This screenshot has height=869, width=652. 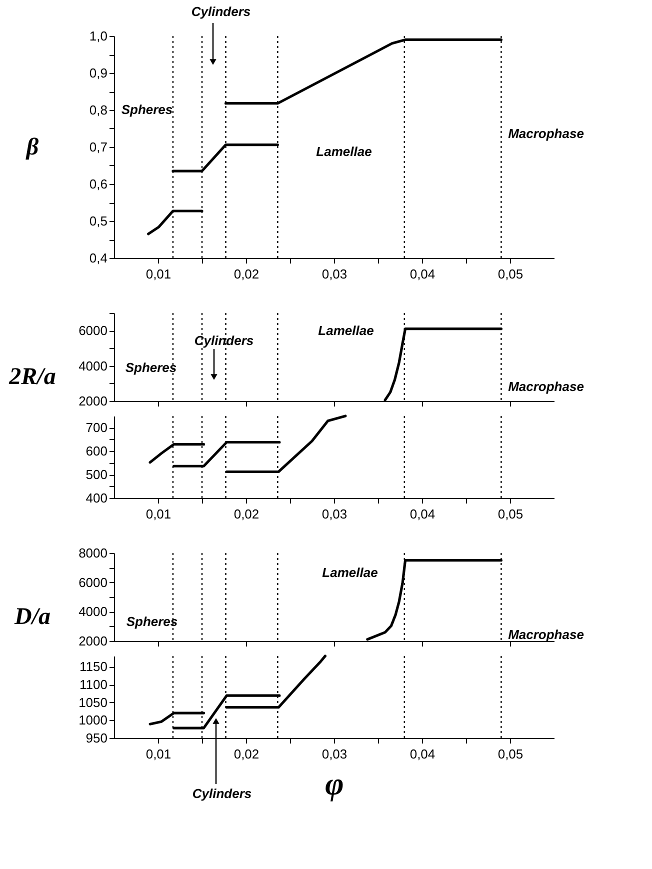 I want to click on y-axis-title: 2R/a, so click(x=32, y=377).